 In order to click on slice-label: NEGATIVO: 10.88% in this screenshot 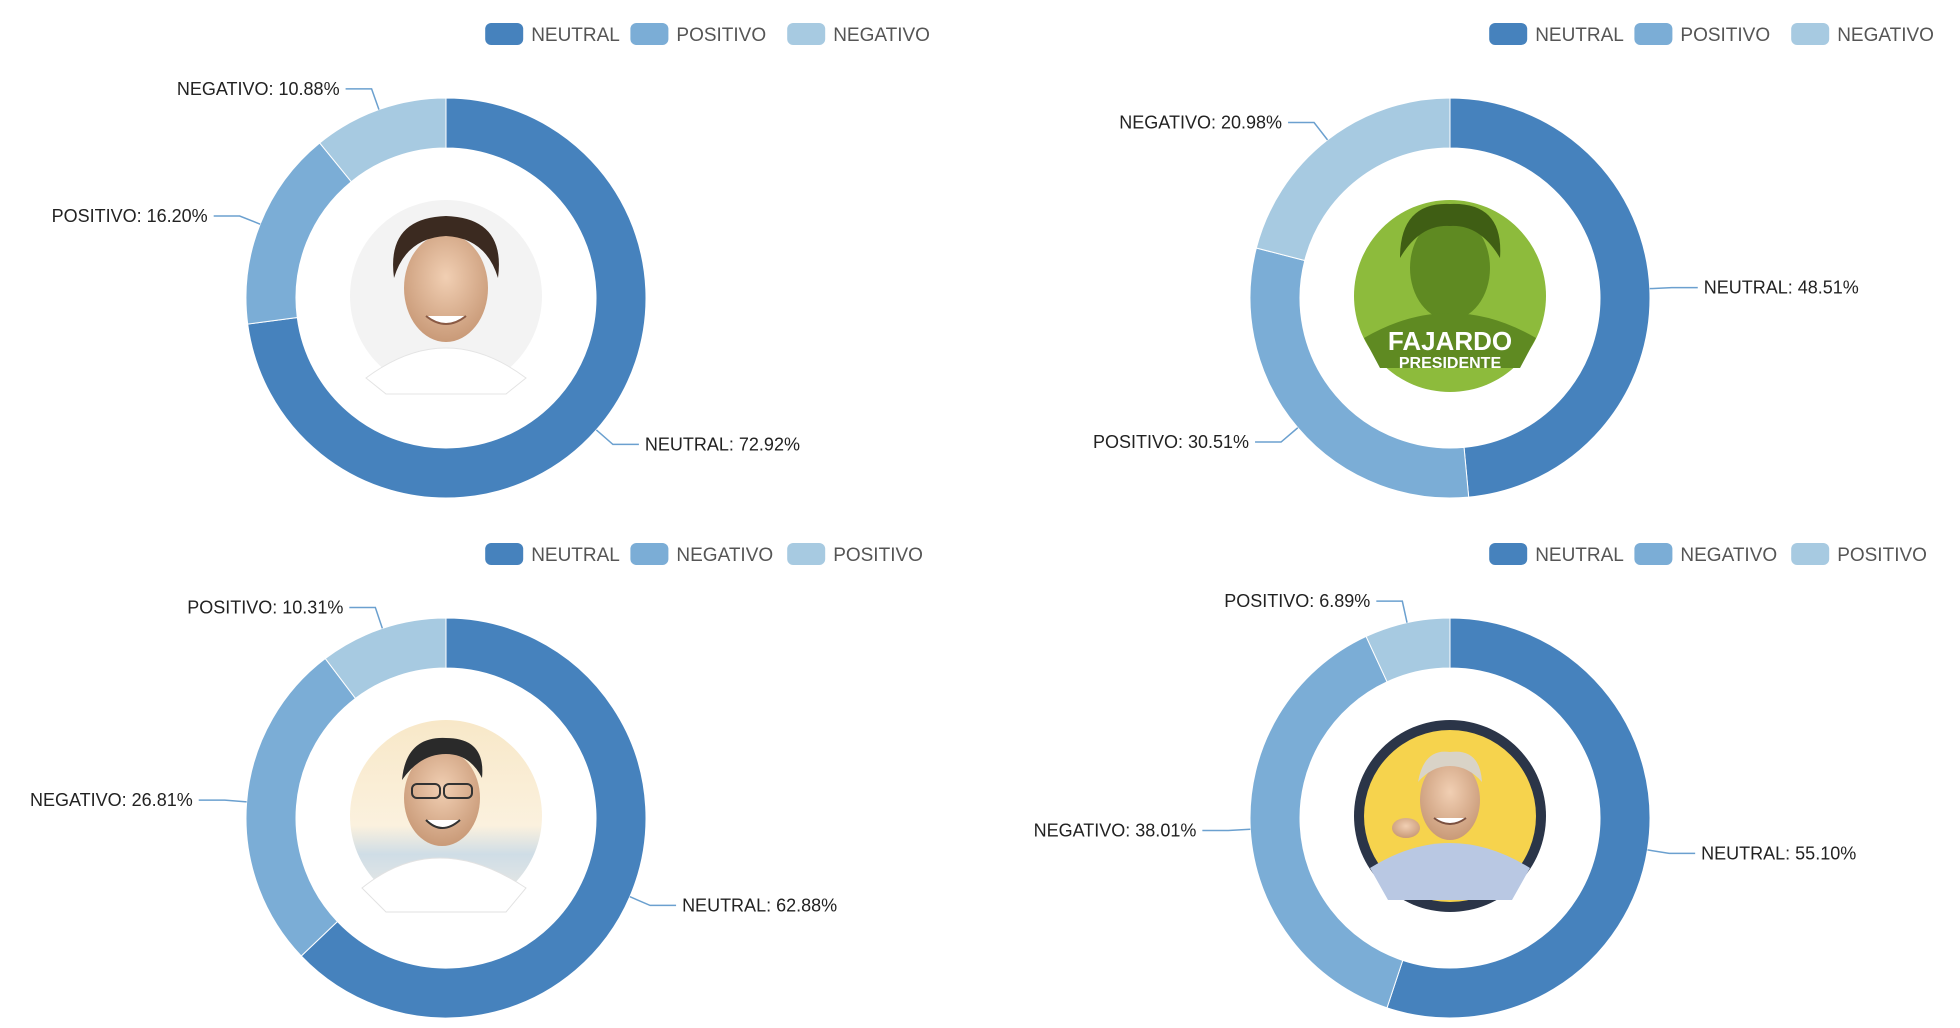, I will do `click(258, 89)`.